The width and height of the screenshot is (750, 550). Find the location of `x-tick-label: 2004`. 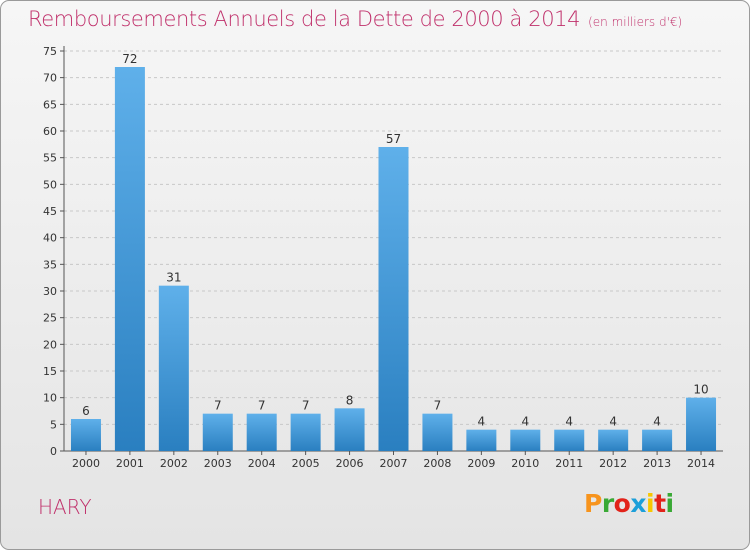

x-tick-label: 2004 is located at coordinates (262, 463).